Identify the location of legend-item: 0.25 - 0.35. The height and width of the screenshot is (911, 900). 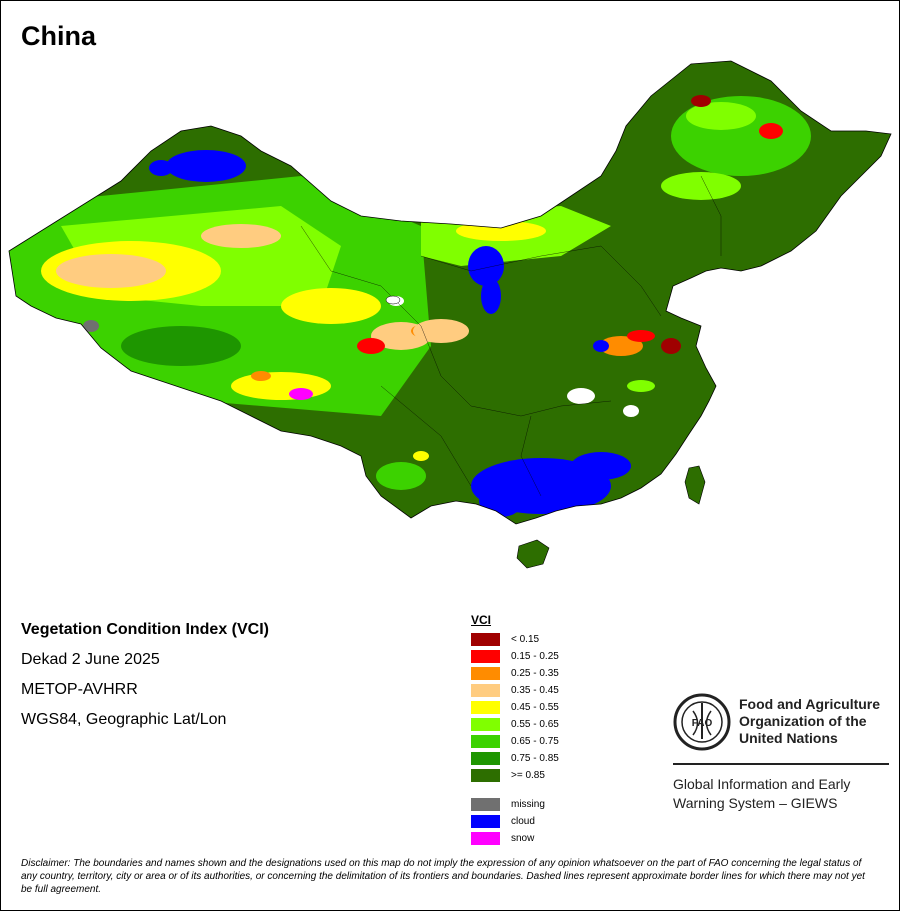
(515, 673).